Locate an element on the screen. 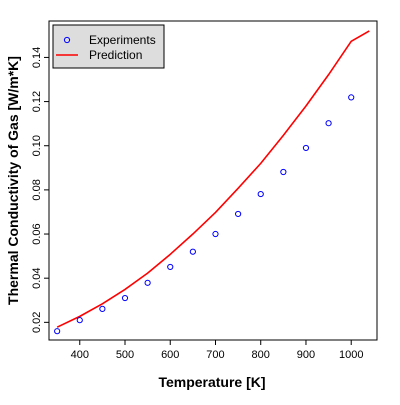 Image resolution: width=400 pixels, height=405 pixels. legend-label-experiments: Experiments is located at coordinates (122, 40).